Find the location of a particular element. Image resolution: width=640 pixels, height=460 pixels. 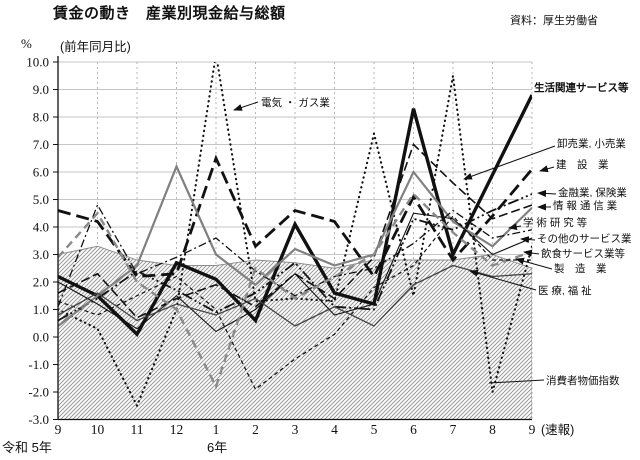

y-tick-label: 0.0 is located at coordinates (41, 337).